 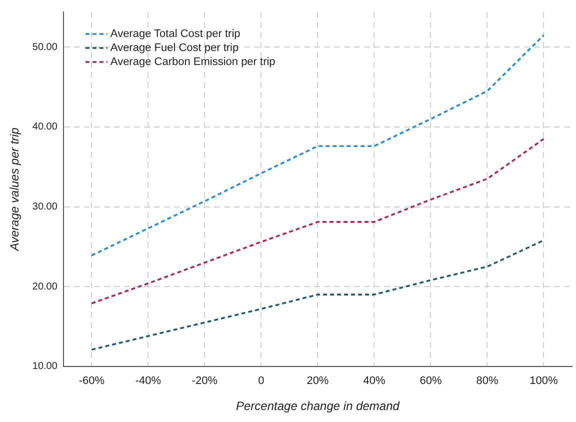 I want to click on x-tick-label: -60%, so click(x=91, y=381).